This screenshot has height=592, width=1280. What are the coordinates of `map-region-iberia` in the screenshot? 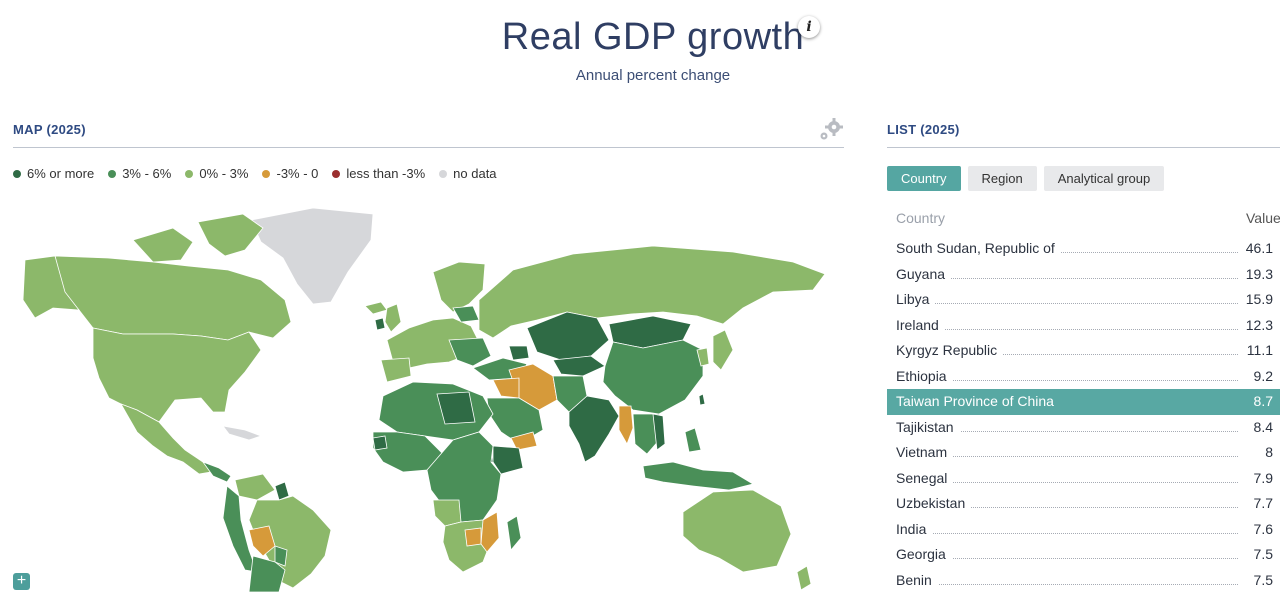 It's located at (396, 370).